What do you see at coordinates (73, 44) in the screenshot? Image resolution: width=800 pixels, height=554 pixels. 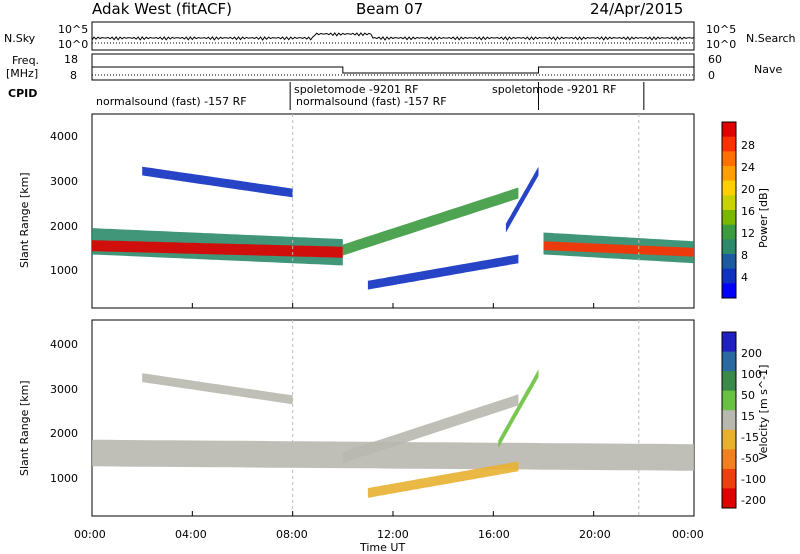 I see `noise-axis-bottom: 10^0` at bounding box center [73, 44].